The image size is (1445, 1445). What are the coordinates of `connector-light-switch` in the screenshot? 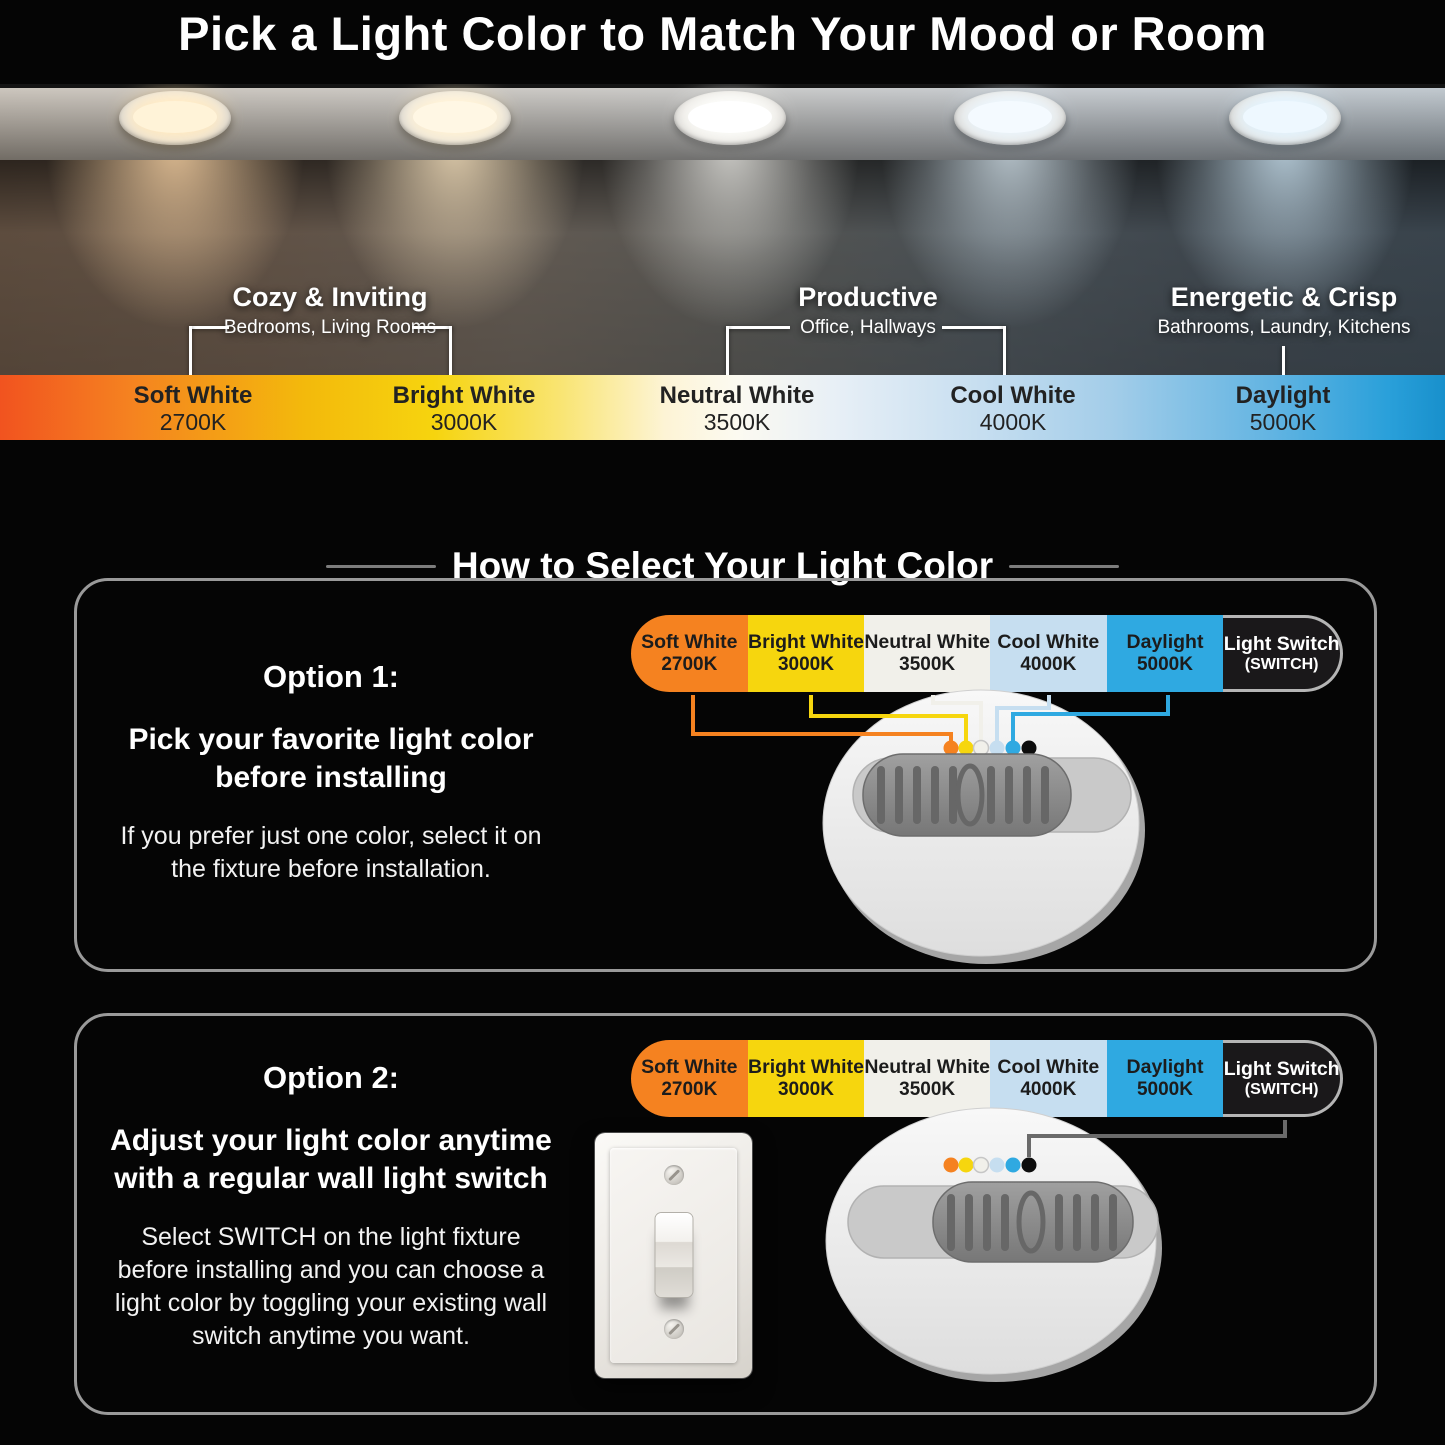 It's located at (1157, 1138).